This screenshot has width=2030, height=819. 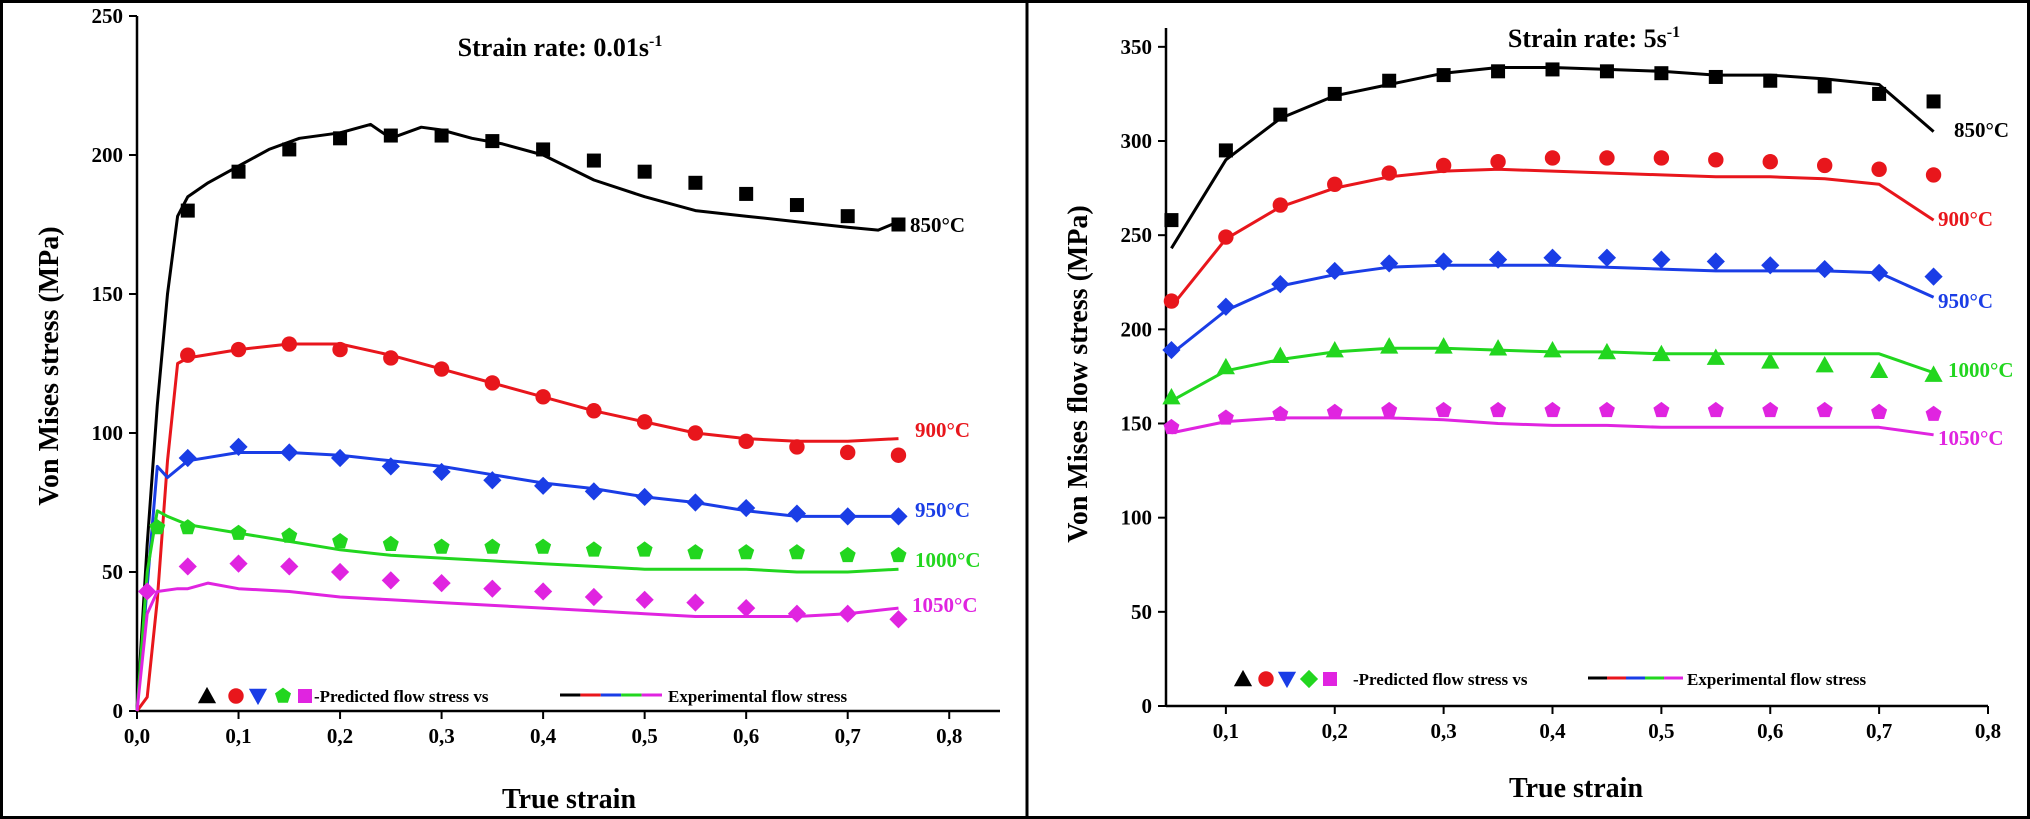 I want to click on x-tick-label: 0,1, so click(x=238, y=736).